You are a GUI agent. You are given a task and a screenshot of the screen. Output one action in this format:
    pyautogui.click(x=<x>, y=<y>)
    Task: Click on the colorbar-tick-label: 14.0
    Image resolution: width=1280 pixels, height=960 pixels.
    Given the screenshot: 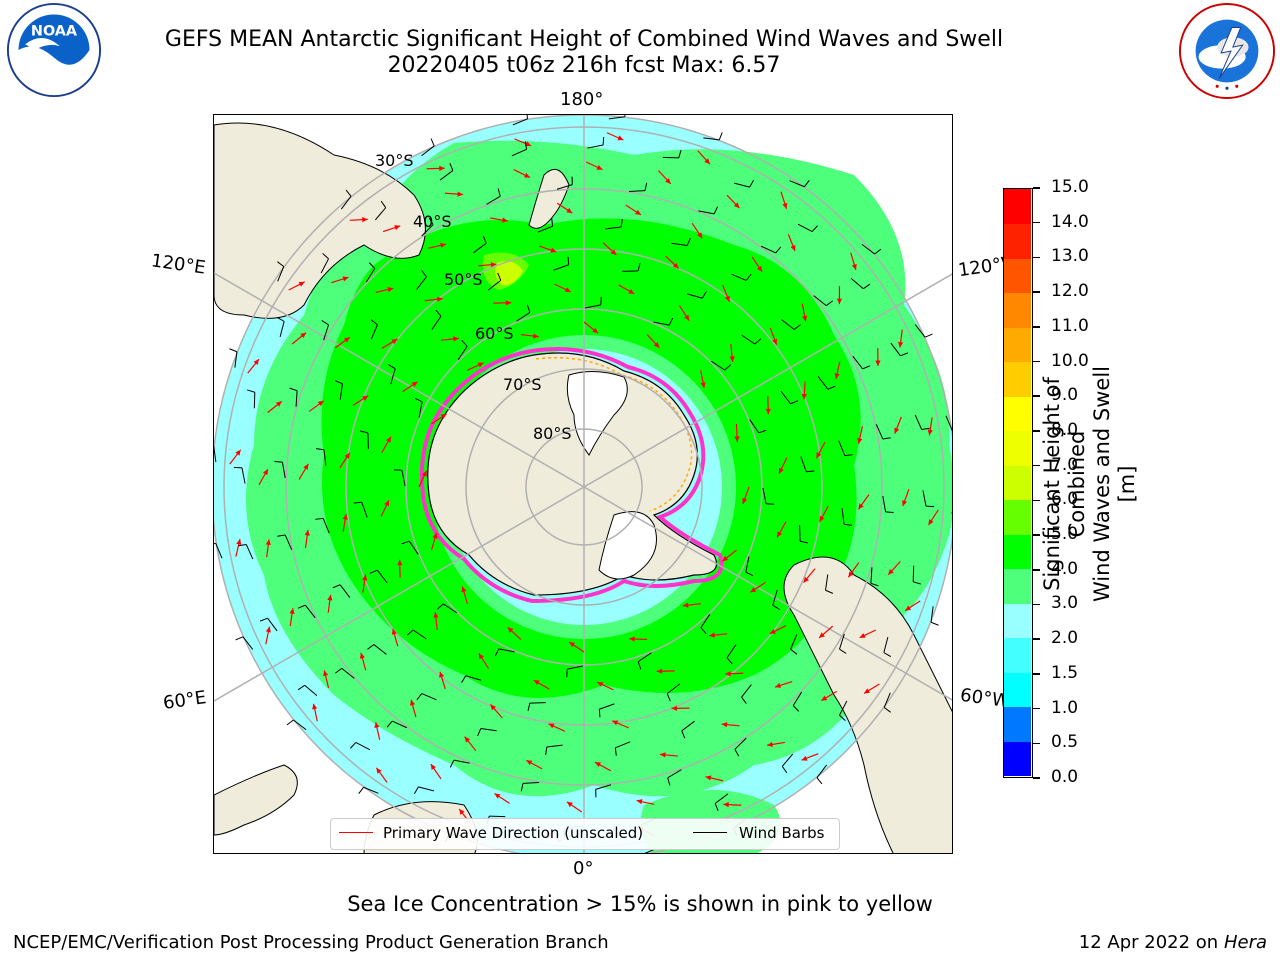 What is the action you would take?
    pyautogui.click(x=1070, y=221)
    